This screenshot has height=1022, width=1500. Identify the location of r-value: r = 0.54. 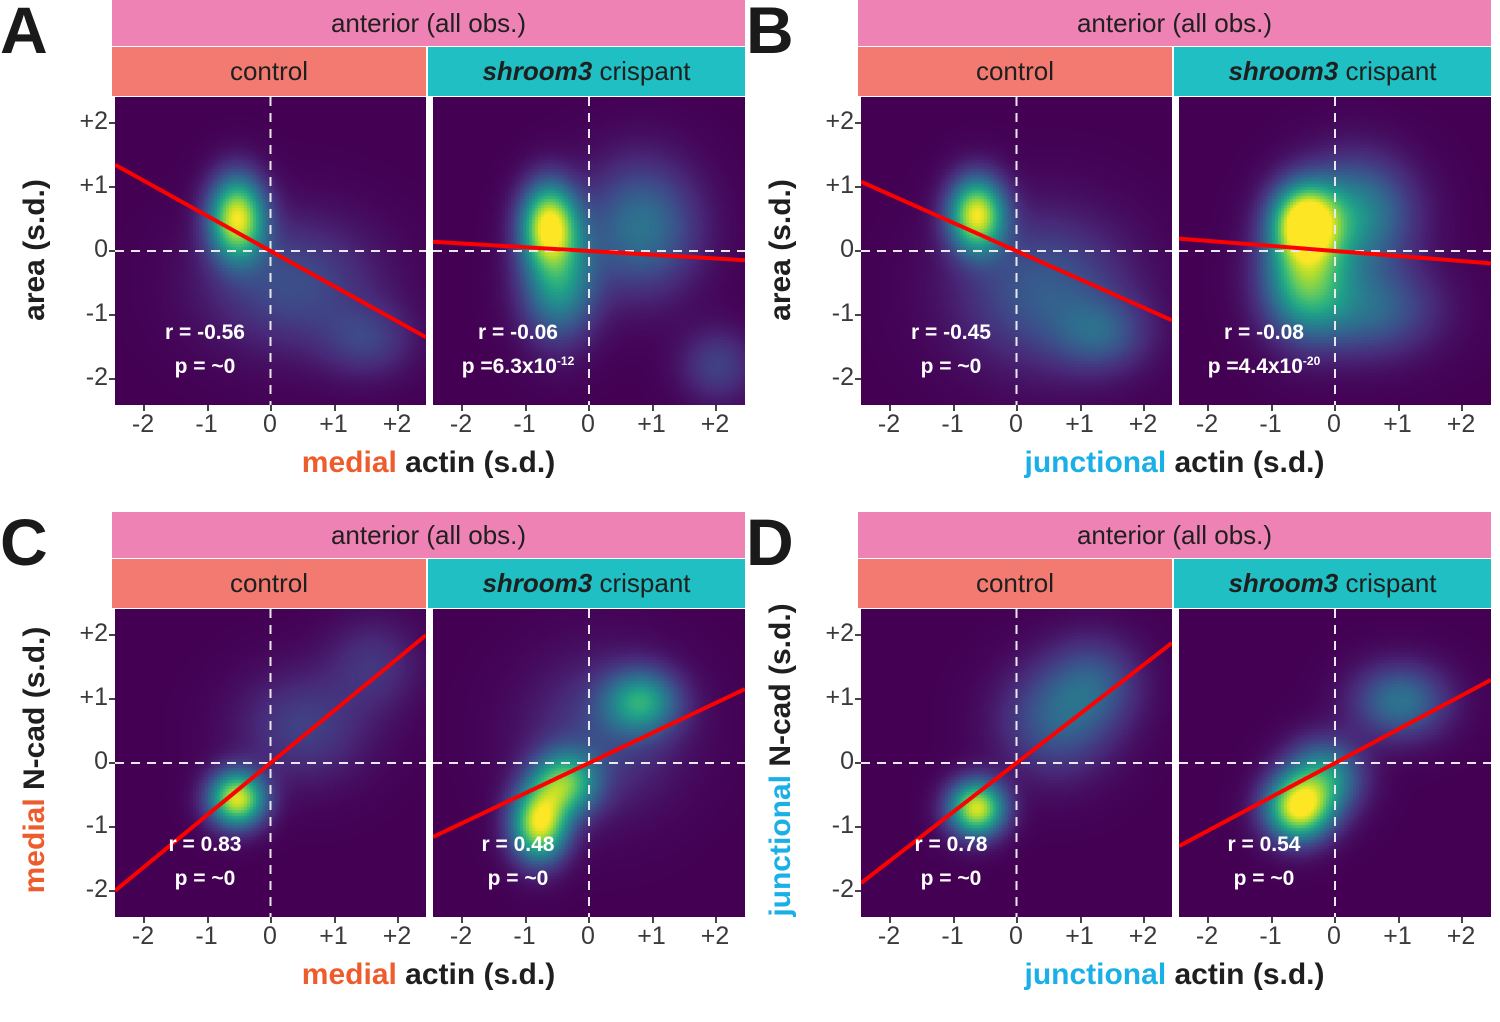
(1264, 844).